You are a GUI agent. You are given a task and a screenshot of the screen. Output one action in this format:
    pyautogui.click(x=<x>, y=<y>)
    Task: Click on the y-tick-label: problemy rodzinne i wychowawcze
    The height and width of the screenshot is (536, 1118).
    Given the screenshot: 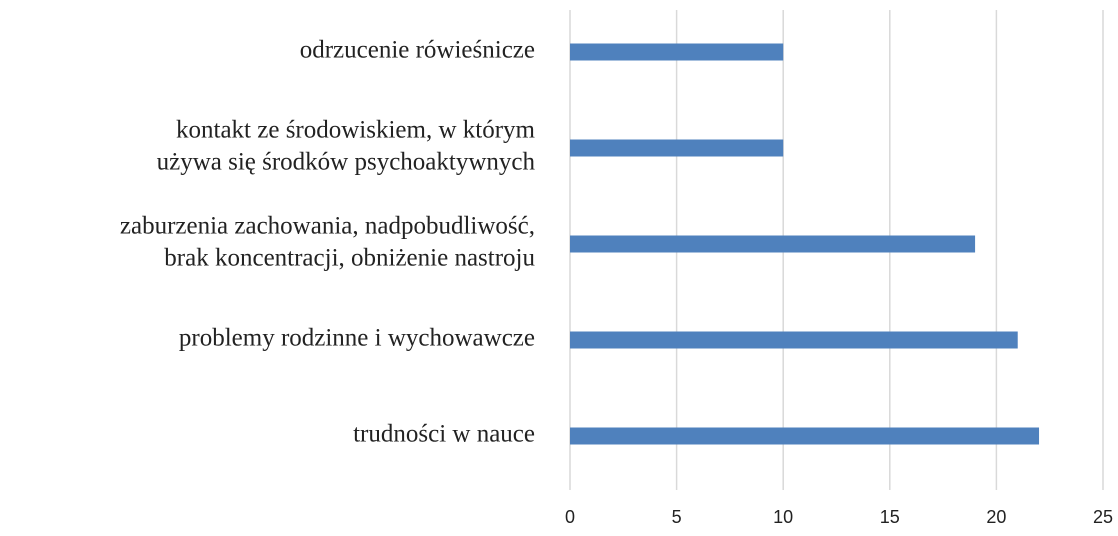 What is the action you would take?
    pyautogui.click(x=357, y=338)
    